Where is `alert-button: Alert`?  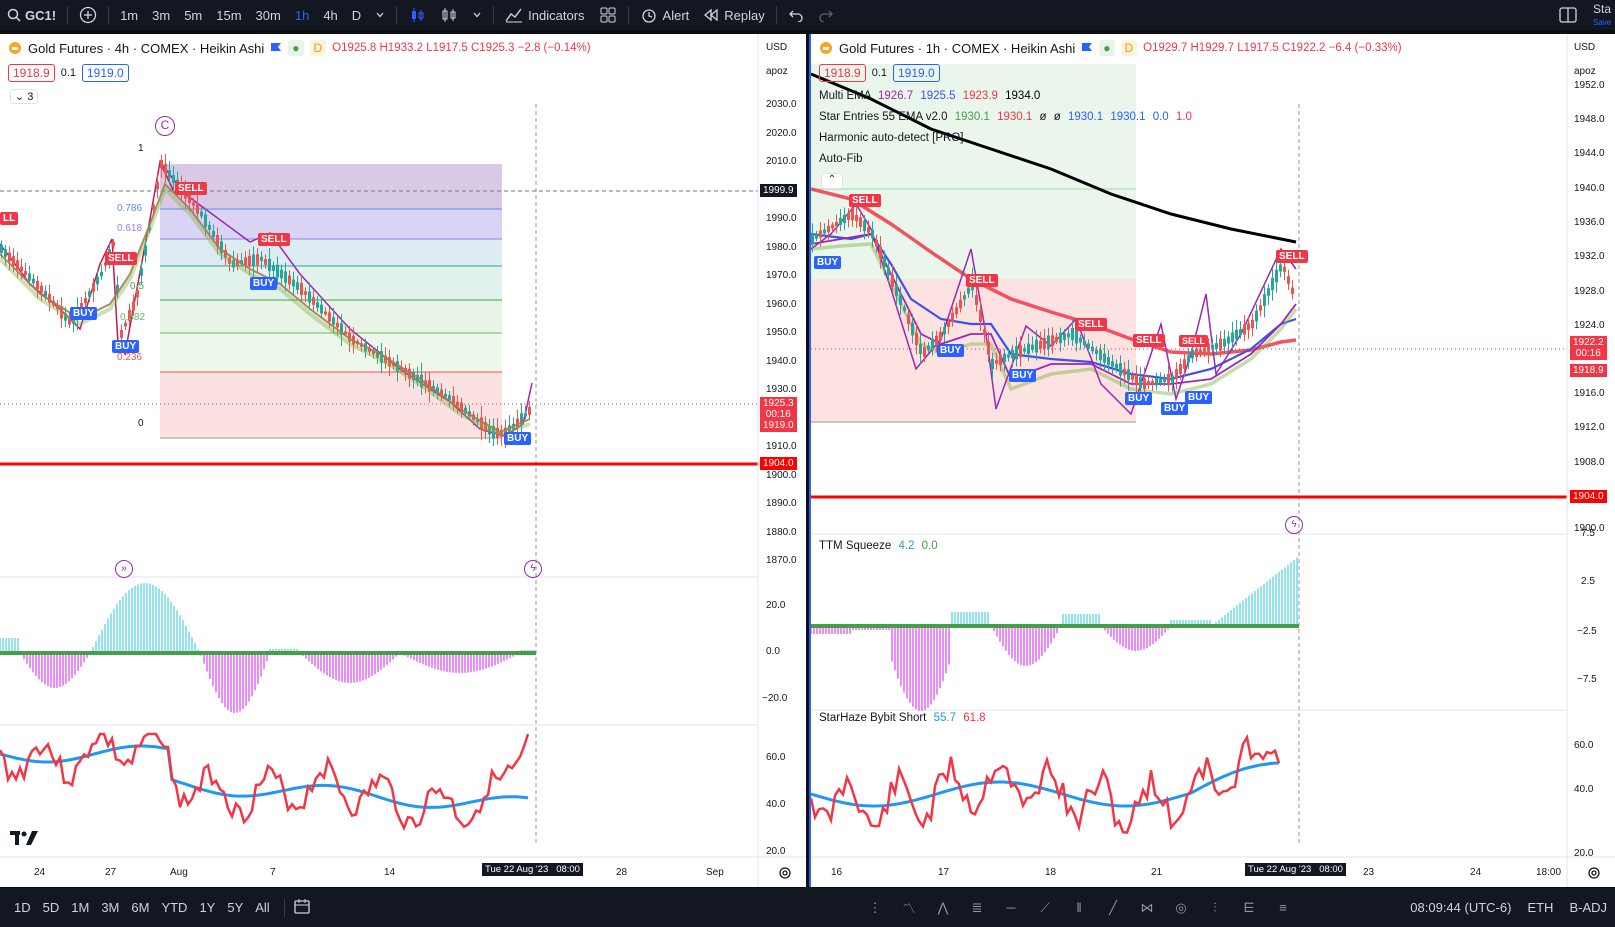
alert-button: Alert is located at coordinates (665, 15).